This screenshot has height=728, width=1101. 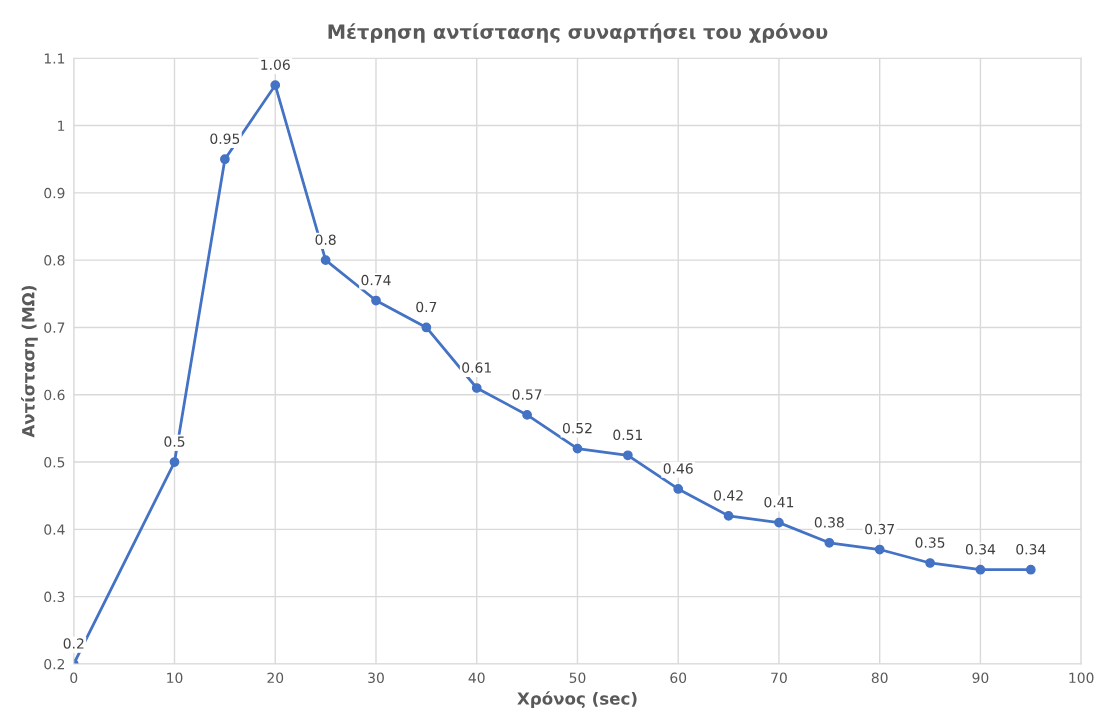 What do you see at coordinates (476, 678) in the screenshot?
I see `x-tick-label: 40` at bounding box center [476, 678].